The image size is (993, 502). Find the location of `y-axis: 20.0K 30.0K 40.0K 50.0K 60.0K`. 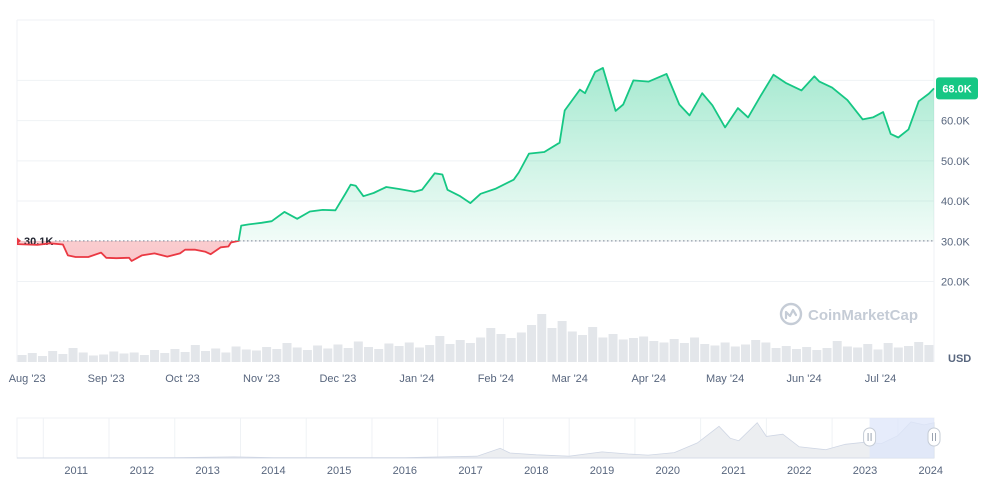

y-axis: 20.0K 30.0K 40.0K 50.0K 60.0K is located at coordinates (955, 202).